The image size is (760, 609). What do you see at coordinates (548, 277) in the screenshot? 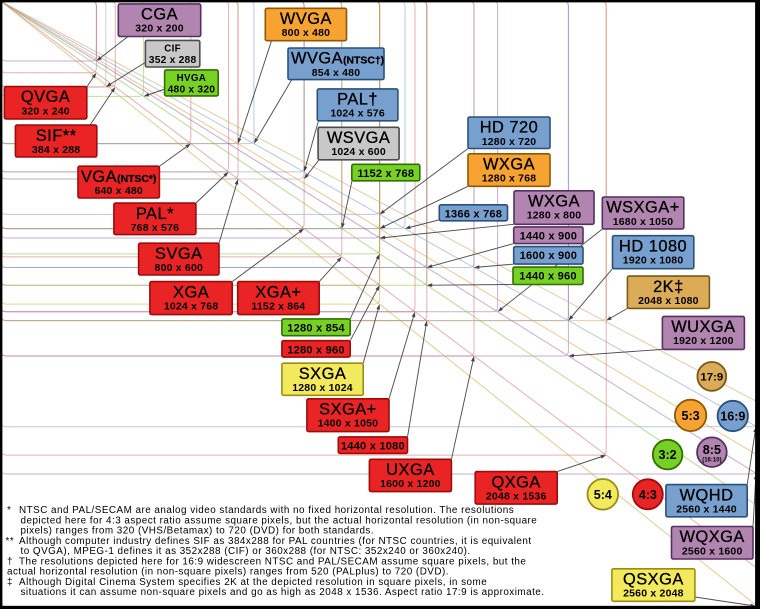
I see `svg-text: 1440 x 960` at bounding box center [548, 277].